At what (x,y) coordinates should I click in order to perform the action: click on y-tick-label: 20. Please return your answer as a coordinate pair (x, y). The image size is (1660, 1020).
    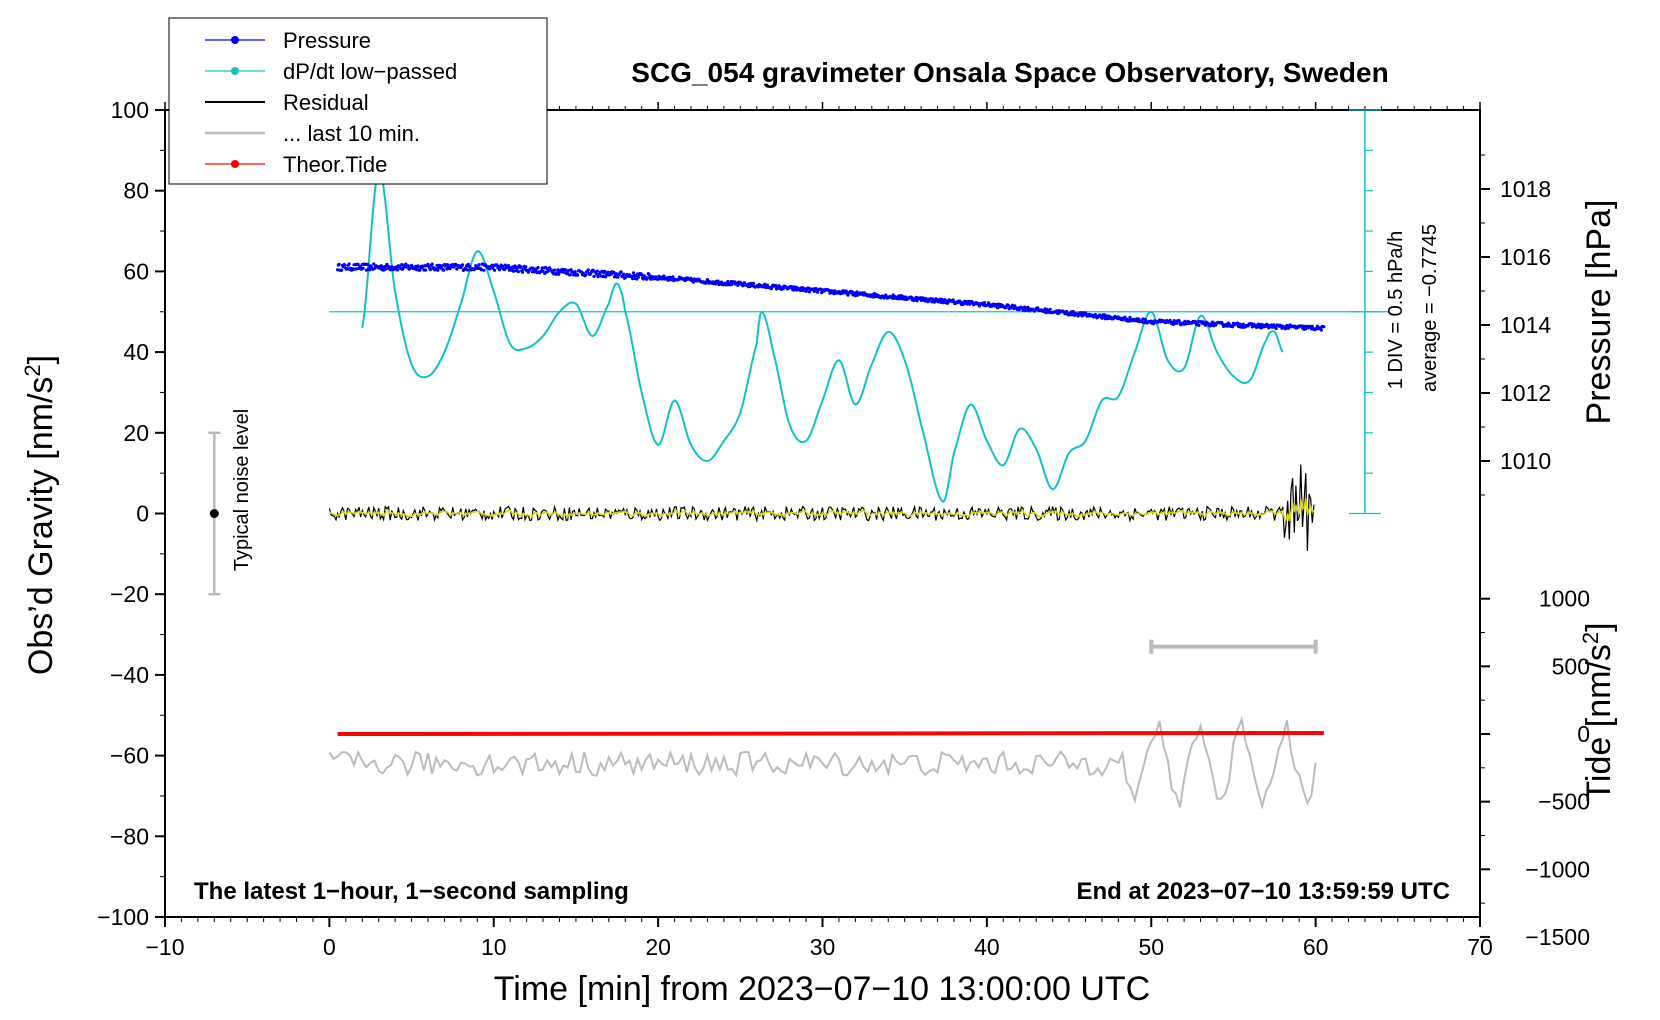
    Looking at the image, I should click on (136, 433).